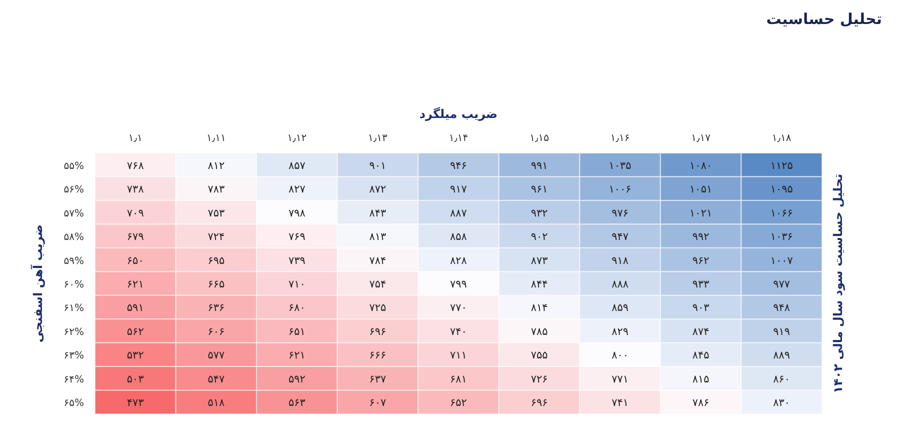 The height and width of the screenshot is (443, 907). I want to click on data-label: ۶۰۶, so click(216, 332).